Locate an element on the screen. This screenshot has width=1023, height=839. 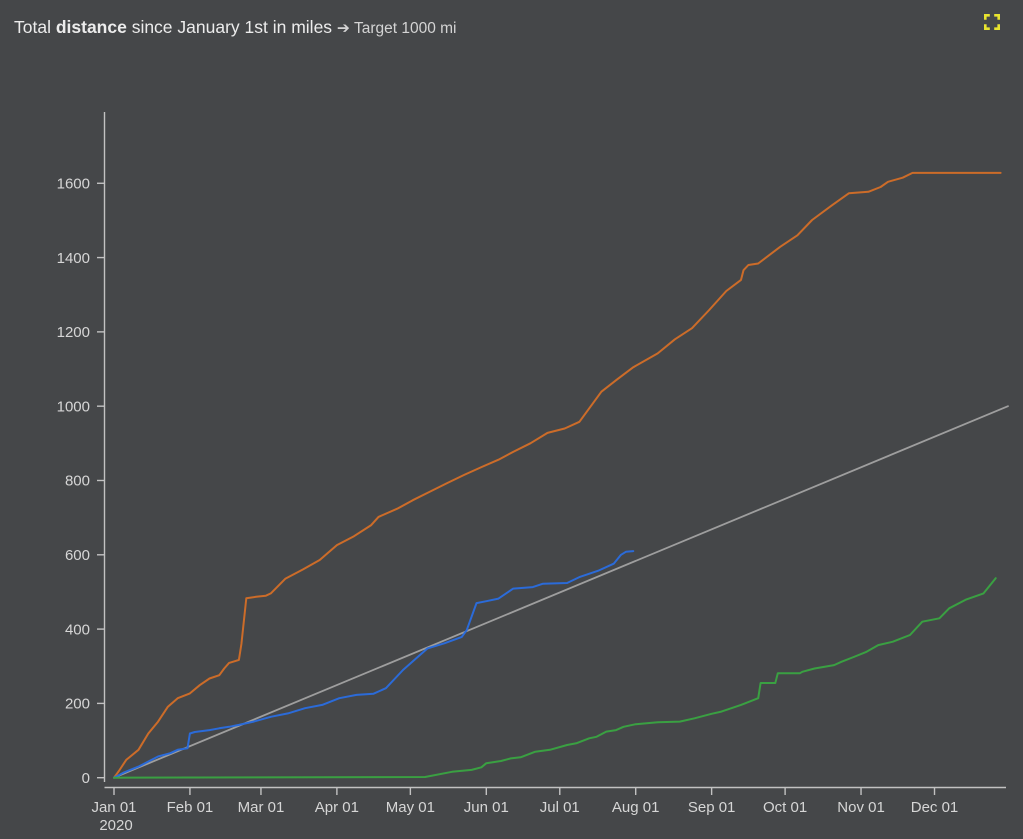
arrow-icon: ➔ is located at coordinates (343, 28).